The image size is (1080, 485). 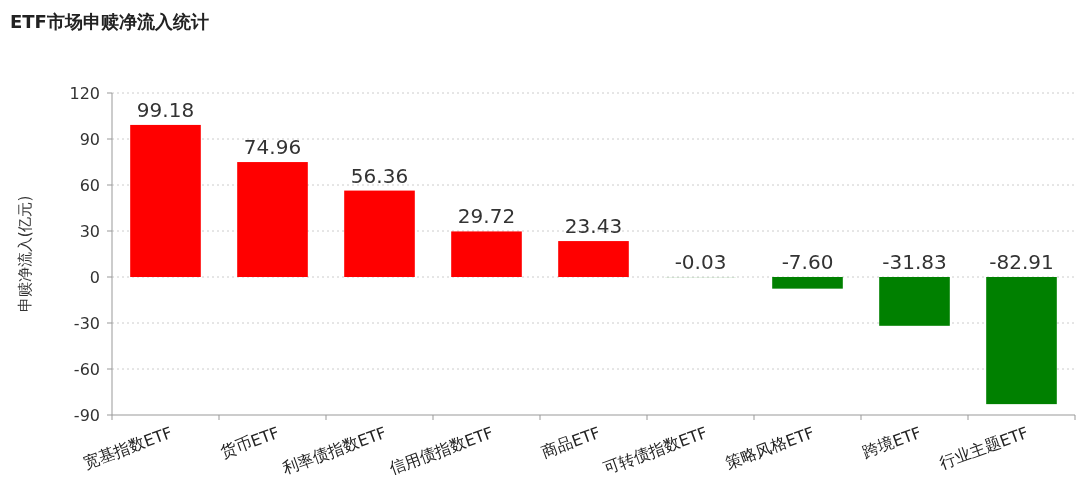 What do you see at coordinates (94, 277) in the screenshot?
I see `y-tick-label: 0` at bounding box center [94, 277].